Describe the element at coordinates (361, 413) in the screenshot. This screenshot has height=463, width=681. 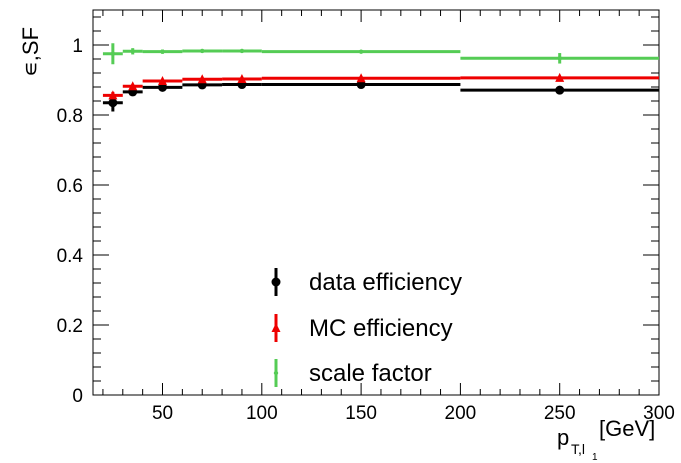
I see `x-tick-label: 150` at that location.